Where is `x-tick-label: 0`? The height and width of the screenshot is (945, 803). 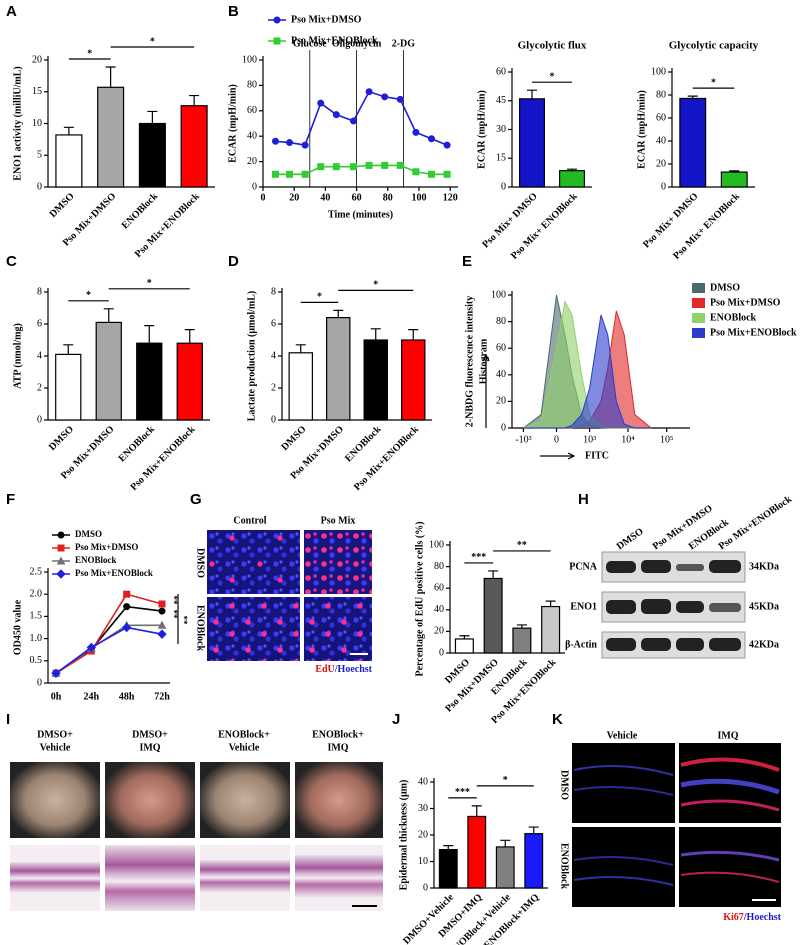
x-tick-label: 0 is located at coordinates (263, 197).